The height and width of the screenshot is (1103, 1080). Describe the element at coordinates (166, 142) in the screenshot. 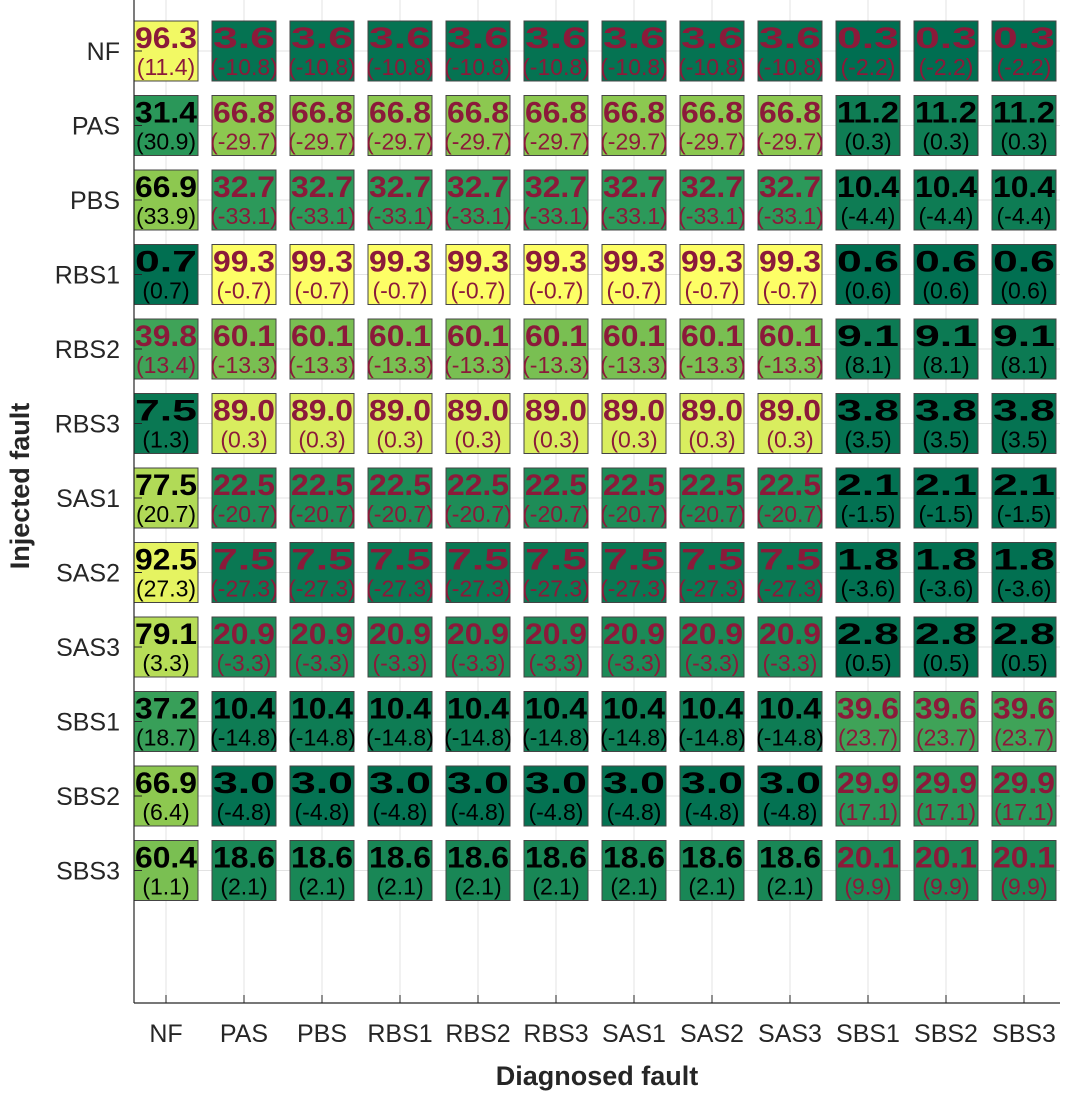

I see `cell-delta-label: (30.9)` at that location.